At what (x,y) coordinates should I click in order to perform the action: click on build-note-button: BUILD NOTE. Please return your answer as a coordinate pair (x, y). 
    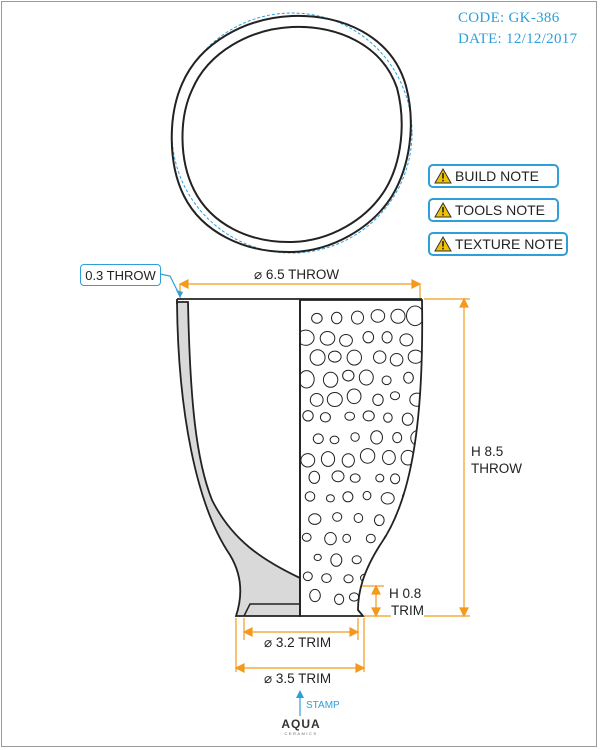
    Looking at the image, I should click on (493, 176).